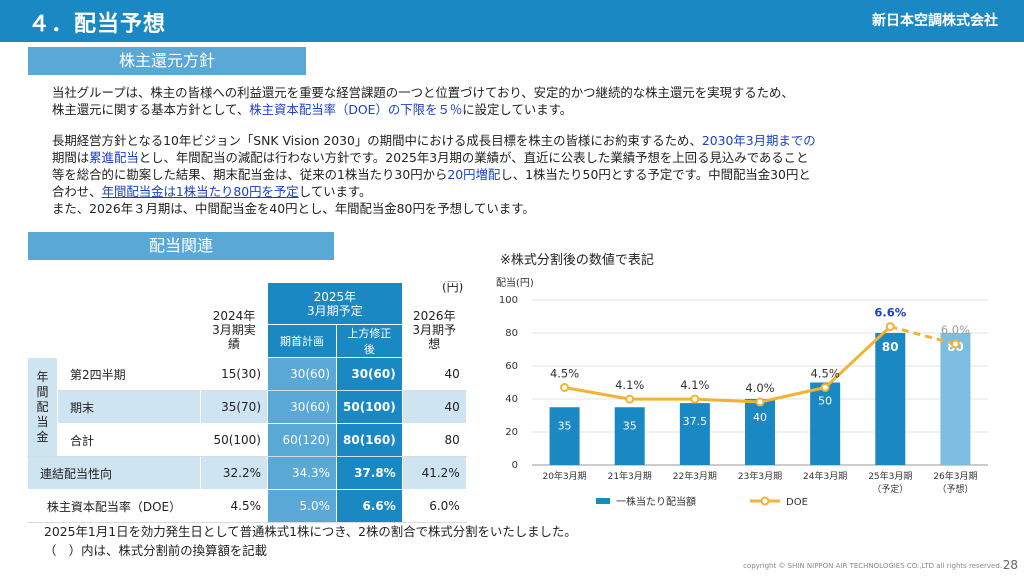 The image size is (1024, 576). I want to click on highlight-increase: 20円増配, so click(474, 174).